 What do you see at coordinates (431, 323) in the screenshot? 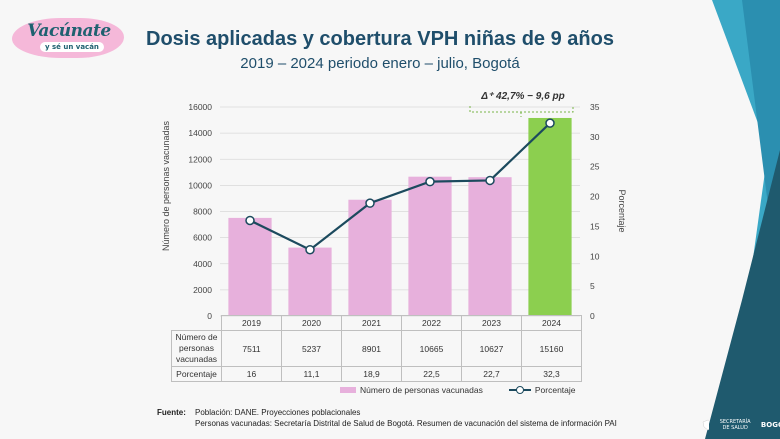
I see `table-year: 2022` at bounding box center [431, 323].